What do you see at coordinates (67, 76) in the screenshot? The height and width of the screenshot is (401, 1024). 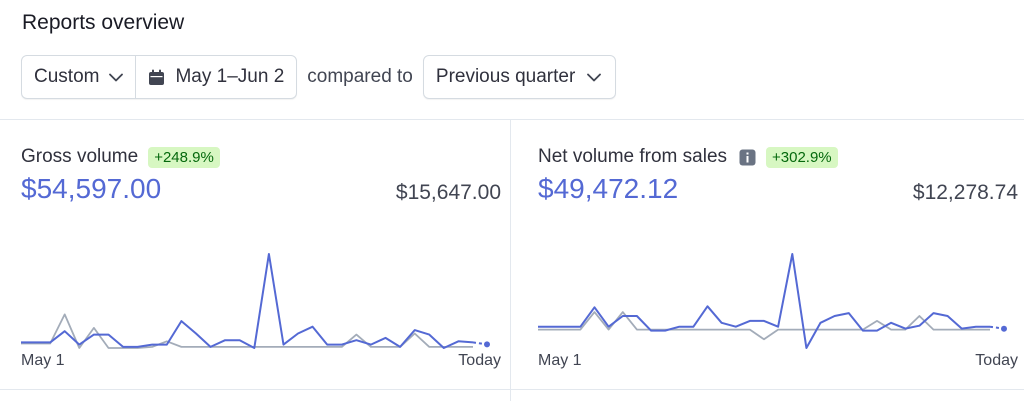 I see `range-type-label: Custom` at bounding box center [67, 76].